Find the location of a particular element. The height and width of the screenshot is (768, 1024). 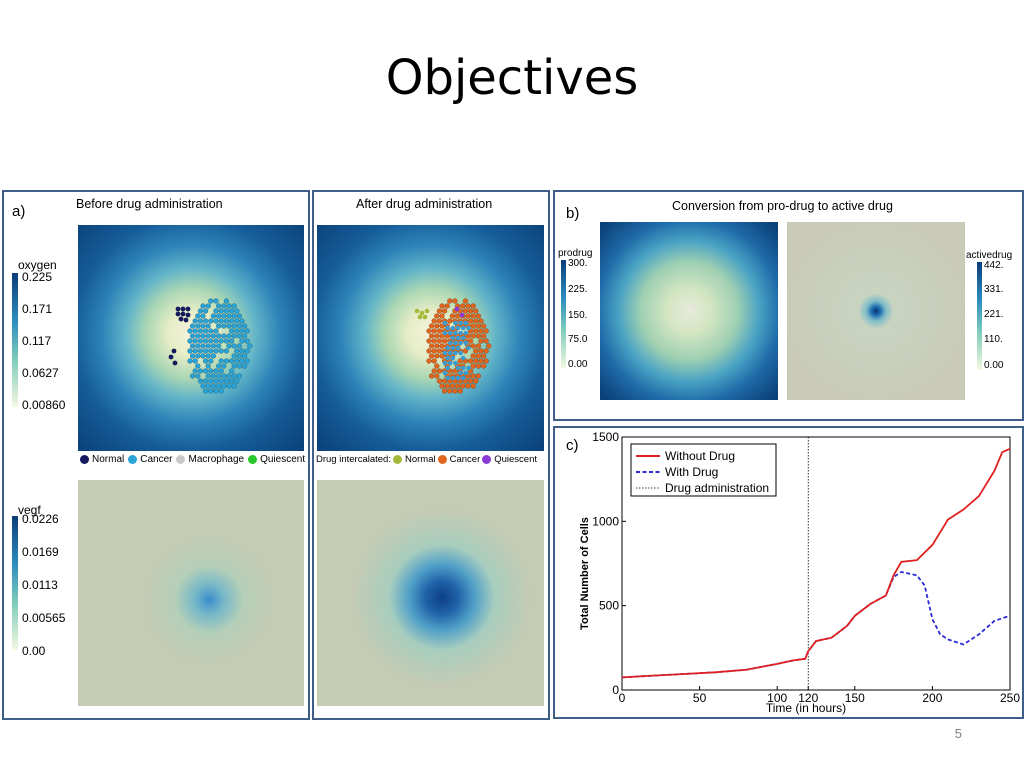

y-tick-label: 500 is located at coordinates (609, 606).